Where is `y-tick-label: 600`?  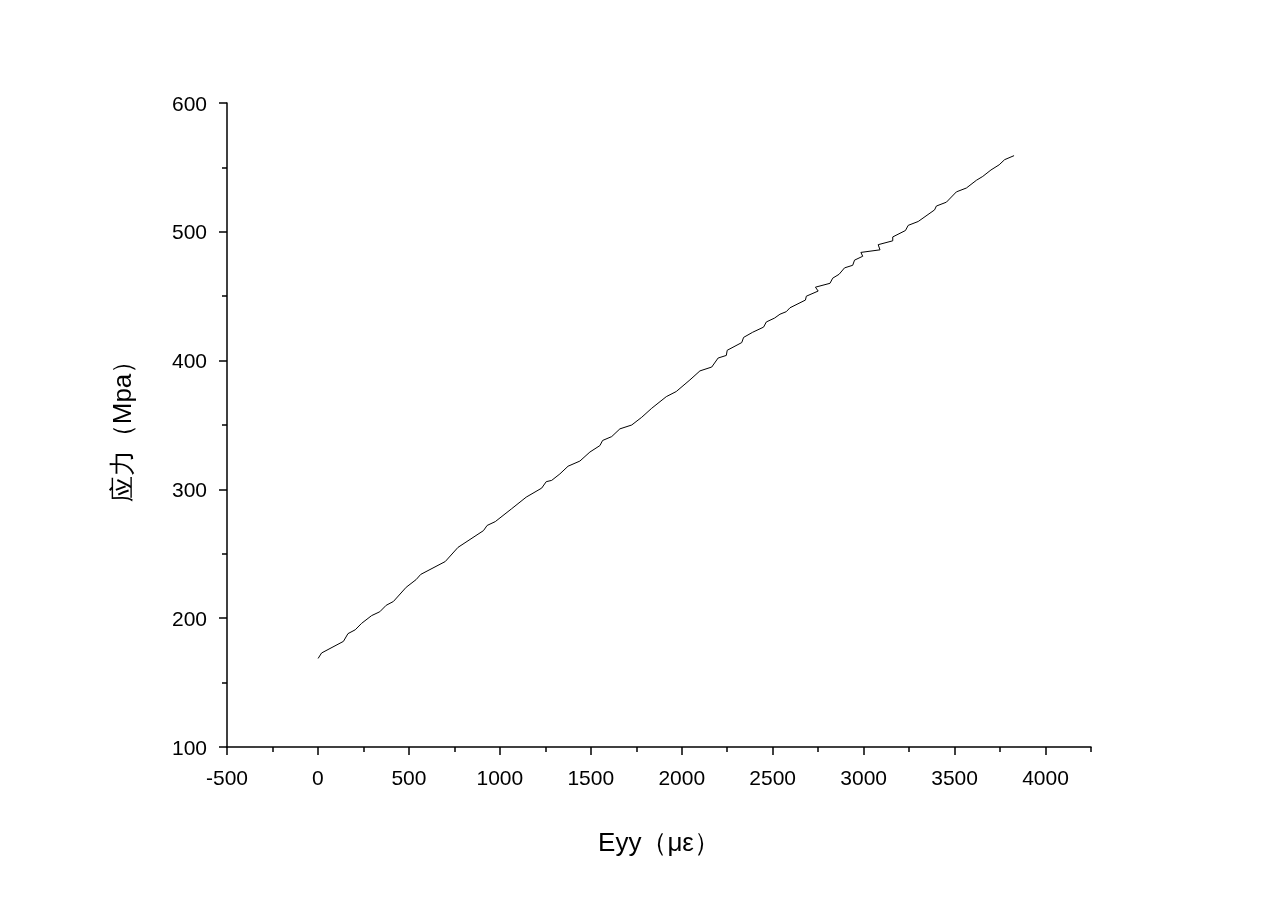 y-tick-label: 600 is located at coordinates (189, 103).